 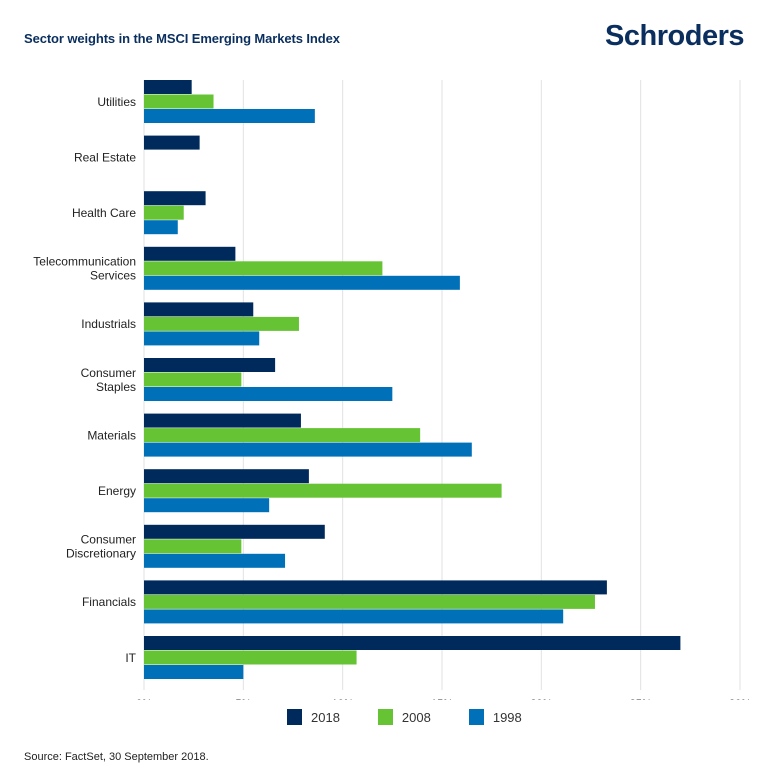 What do you see at coordinates (105, 157) in the screenshot?
I see `category-label: Real Estate` at bounding box center [105, 157].